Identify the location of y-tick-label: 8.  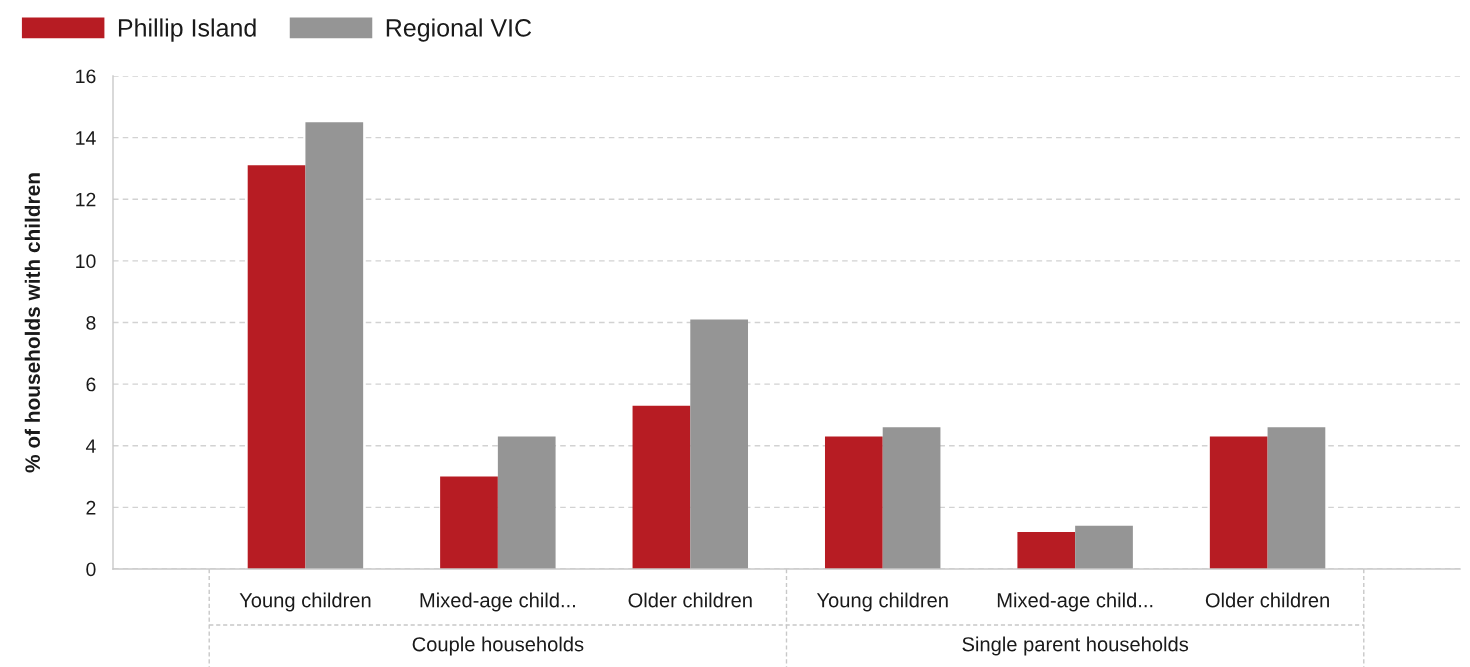
(91, 322).